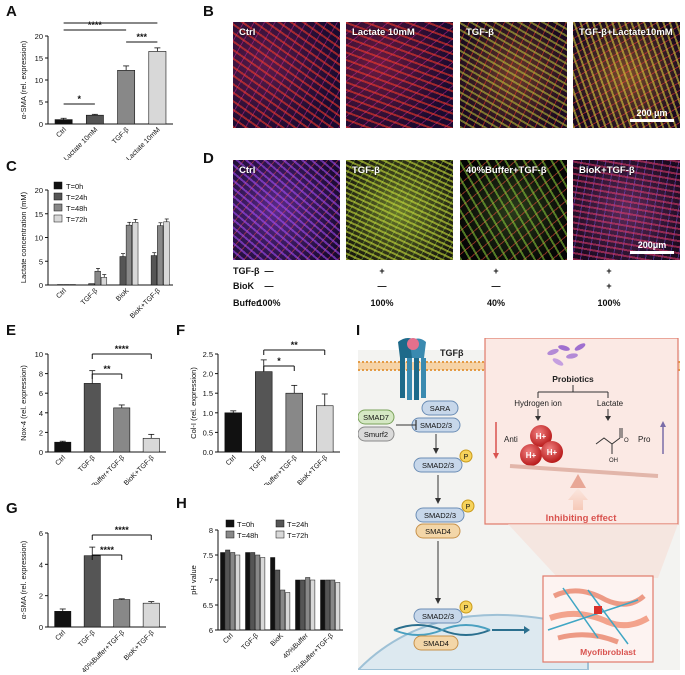 The width and height of the screenshot is (685, 675). Describe the element at coordinates (495, 303) in the screenshot. I see `condition-cell: 40%` at that location.